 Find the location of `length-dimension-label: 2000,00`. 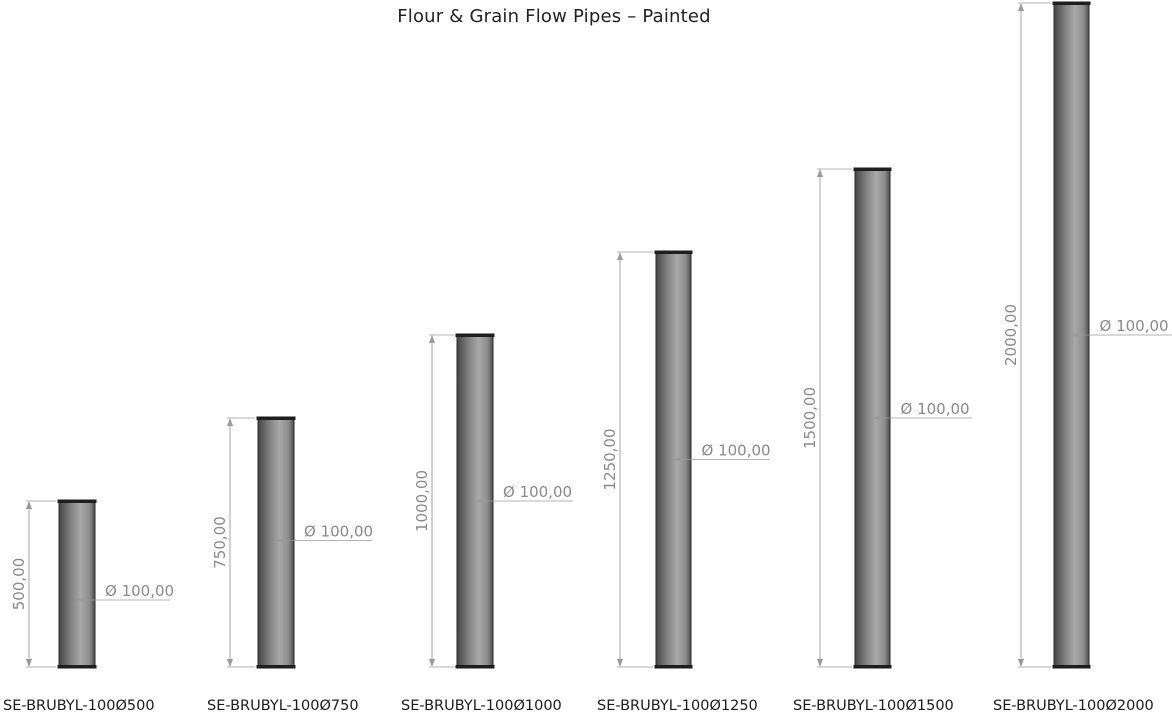

length-dimension-label: 2000,00 is located at coordinates (1011, 335).